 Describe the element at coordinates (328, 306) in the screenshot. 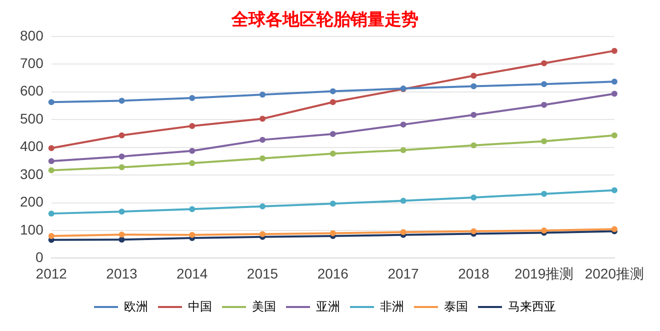

I see `legend-label: 亚洲` at that location.